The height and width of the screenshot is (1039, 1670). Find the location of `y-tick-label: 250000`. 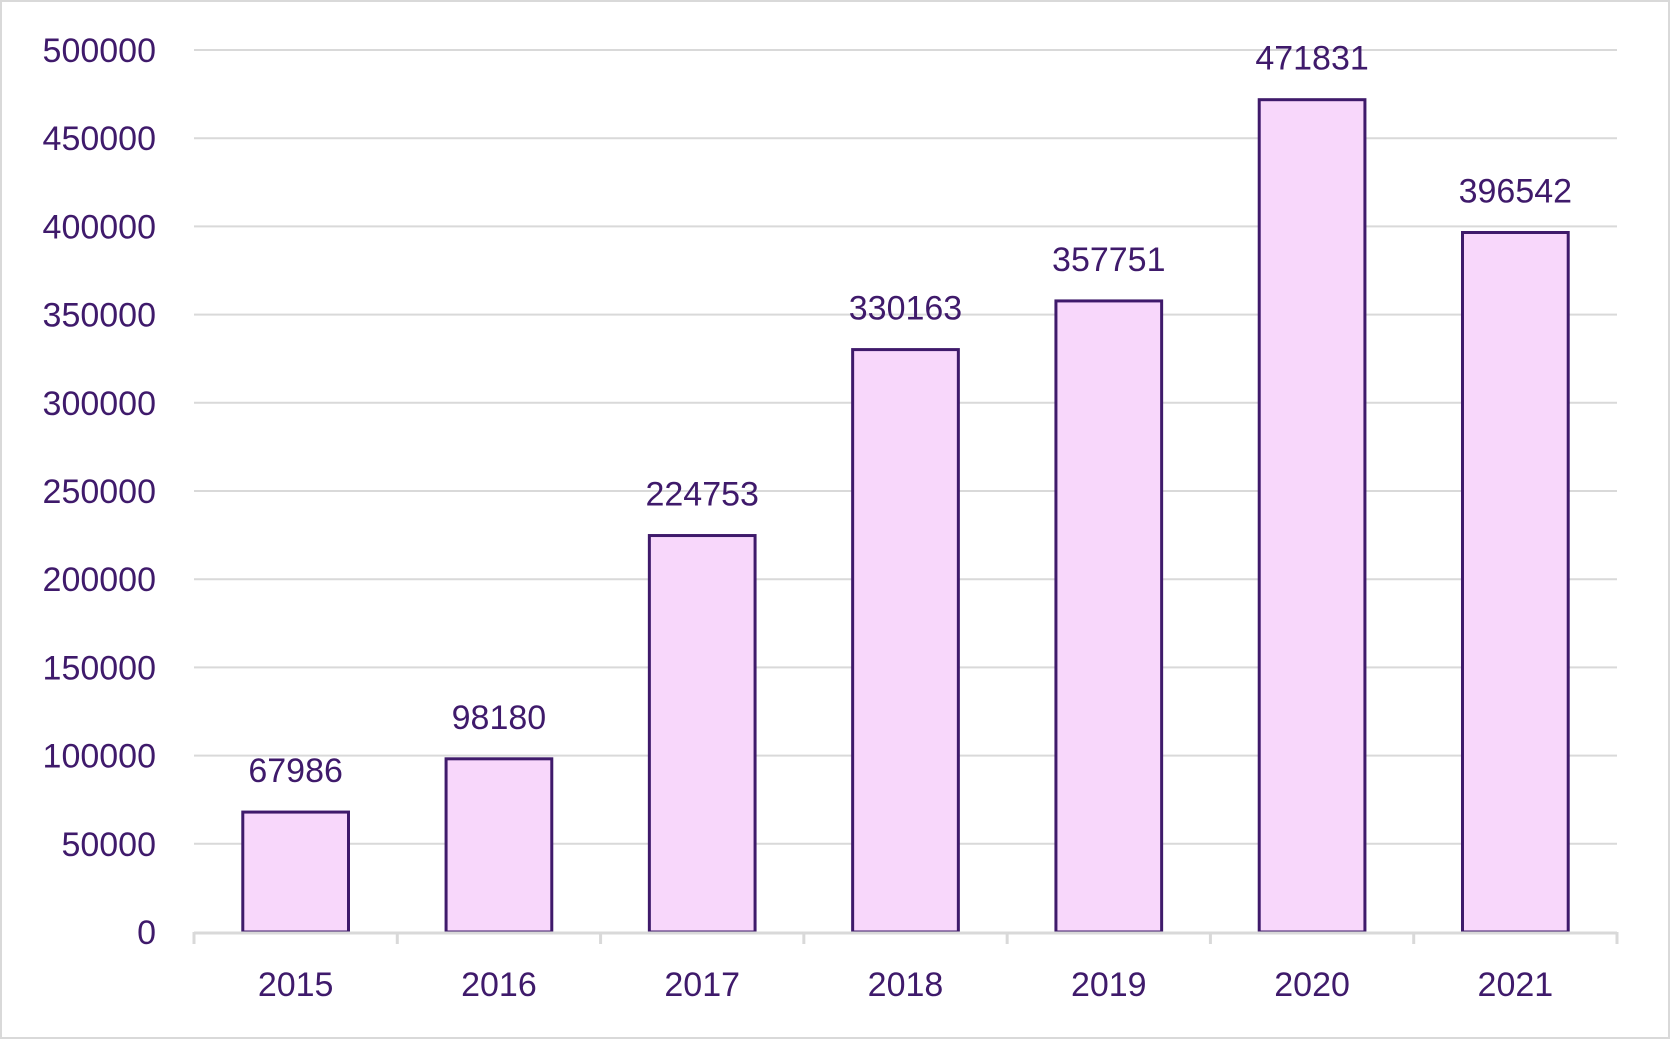

y-tick-label: 250000 is located at coordinates (99, 492).